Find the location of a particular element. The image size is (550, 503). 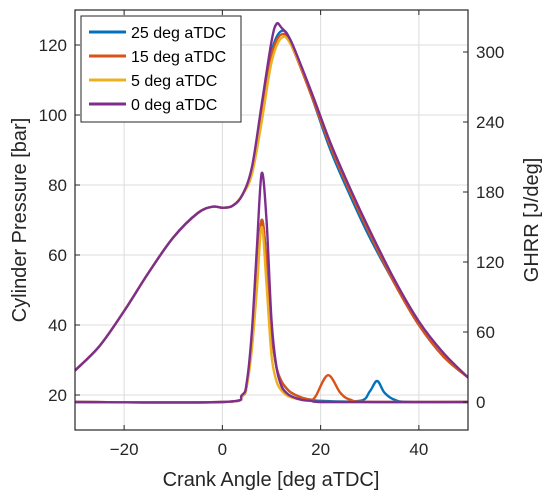

y-right-tick-label: 60 is located at coordinates (485, 332).